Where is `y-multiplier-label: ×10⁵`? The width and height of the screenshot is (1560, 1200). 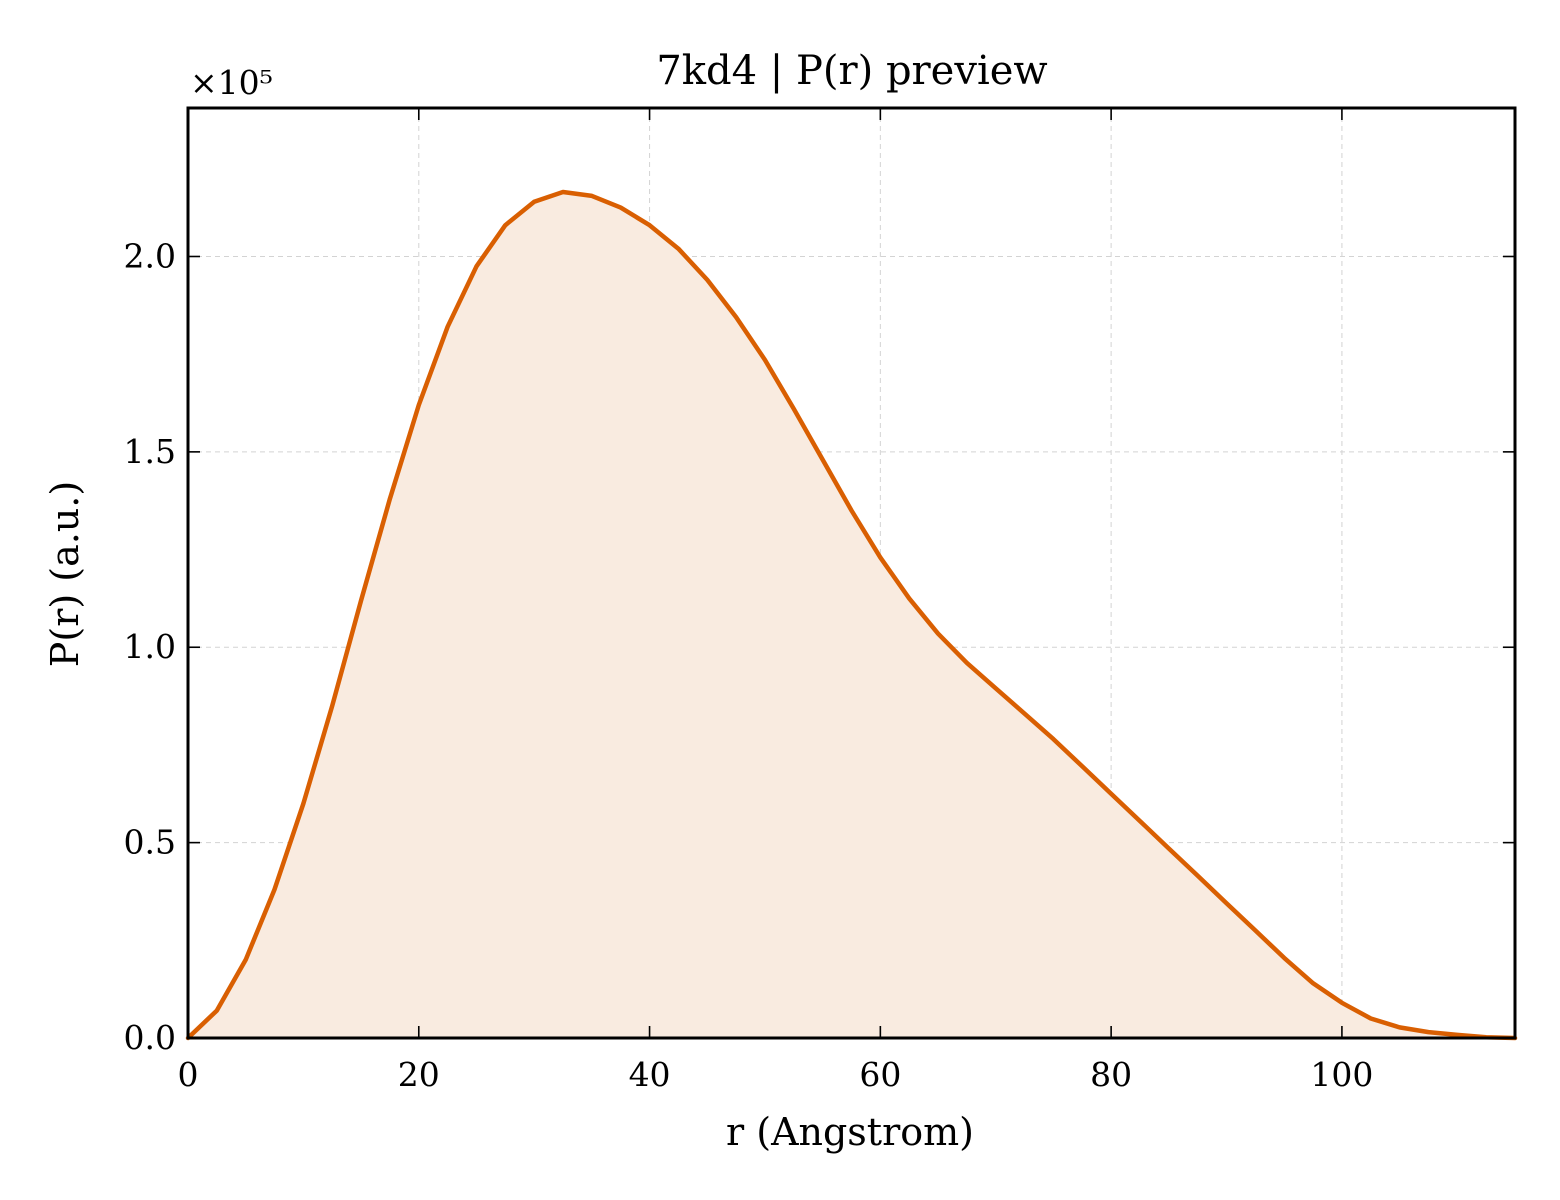
y-multiplier-label: ×10⁵ is located at coordinates (231, 82).